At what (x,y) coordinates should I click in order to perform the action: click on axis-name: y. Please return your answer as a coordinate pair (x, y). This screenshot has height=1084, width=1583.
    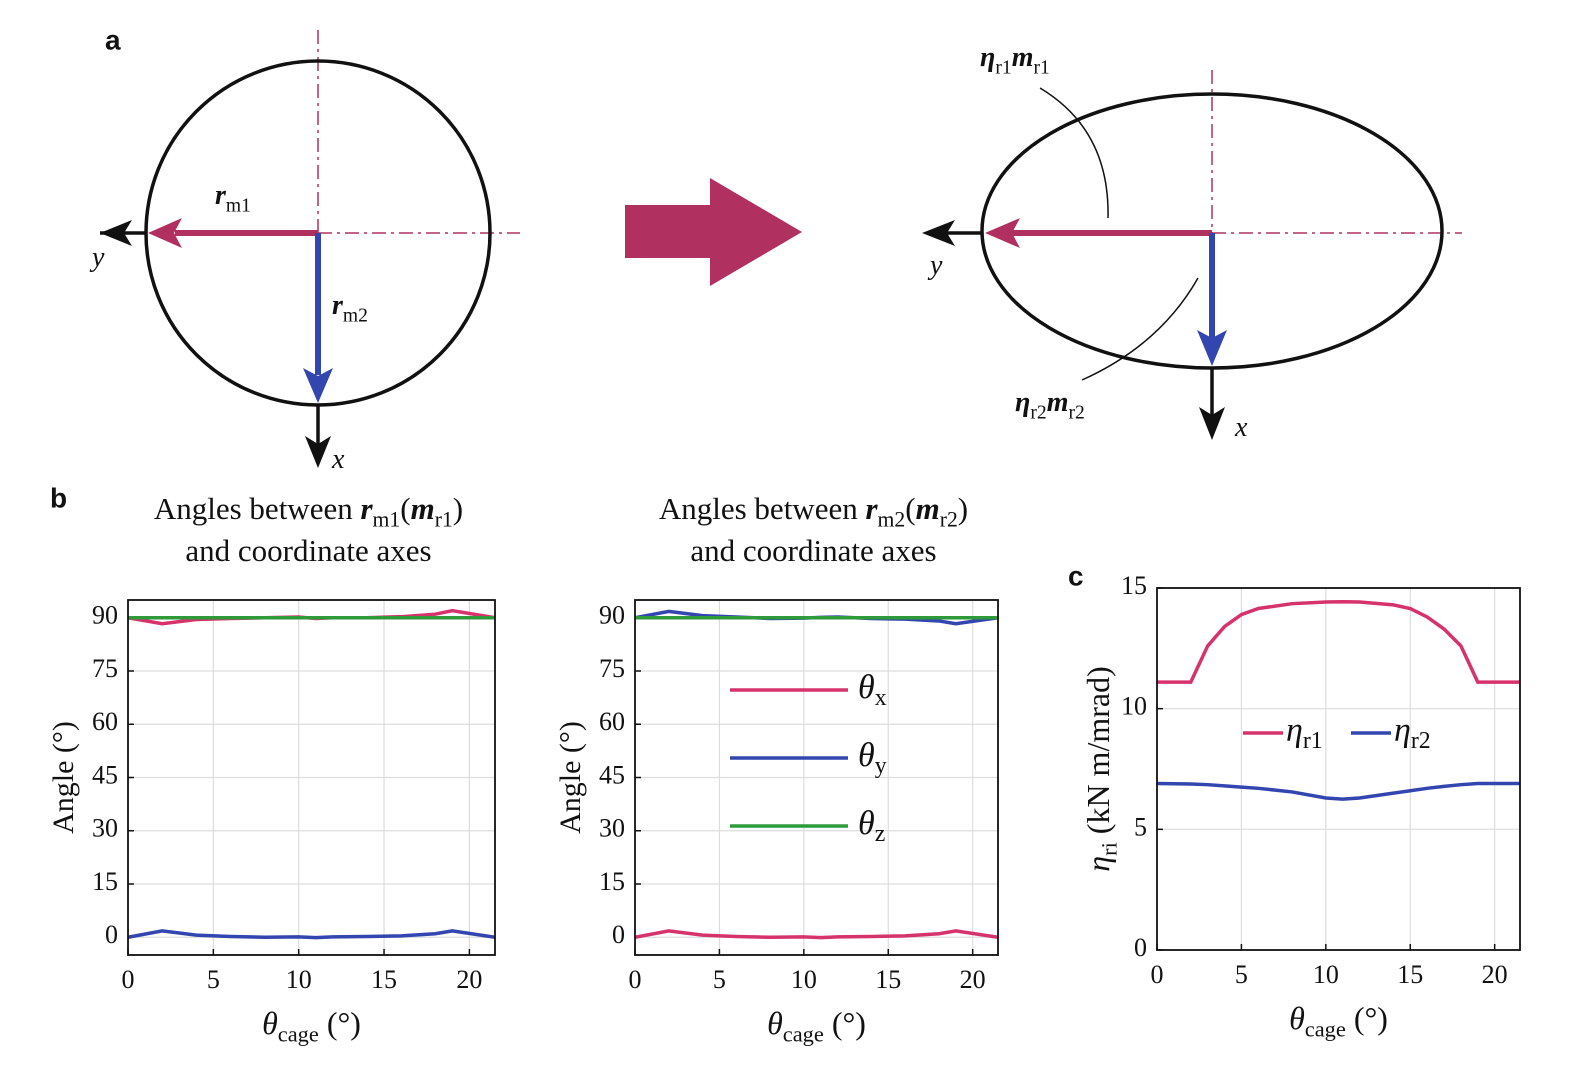
    Looking at the image, I should click on (97, 257).